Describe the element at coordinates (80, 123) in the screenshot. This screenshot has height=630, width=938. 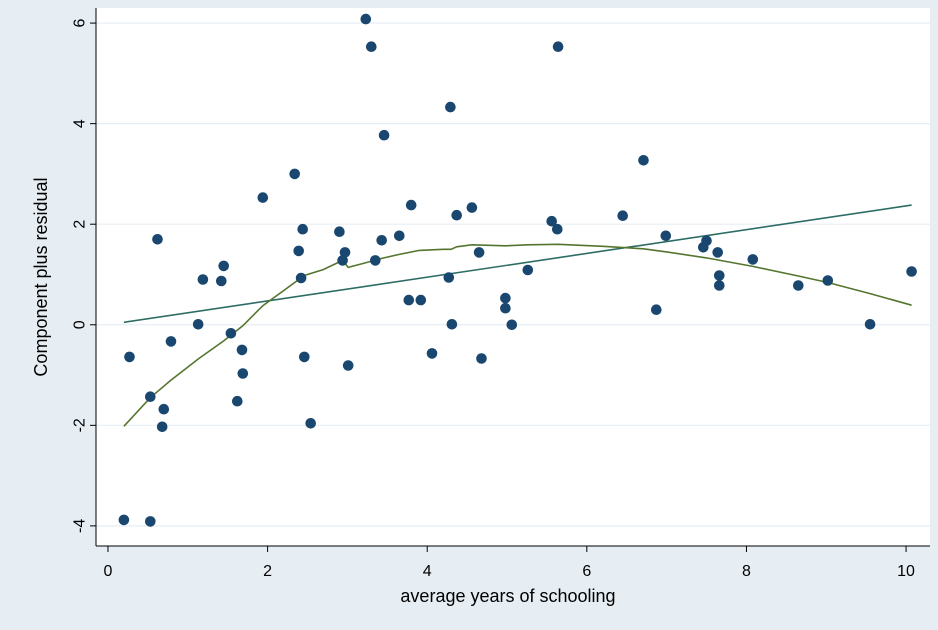
I see `y-tick-label: 4` at that location.